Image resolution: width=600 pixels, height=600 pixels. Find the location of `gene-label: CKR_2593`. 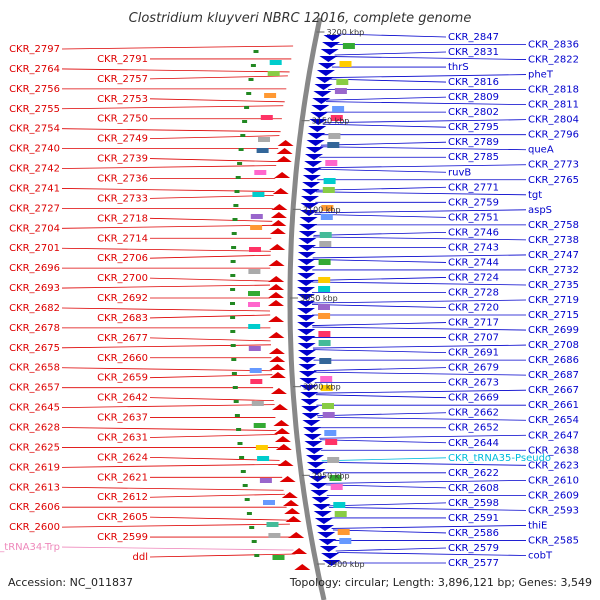

gene-label: CKR_2593 is located at coordinates (553, 510).